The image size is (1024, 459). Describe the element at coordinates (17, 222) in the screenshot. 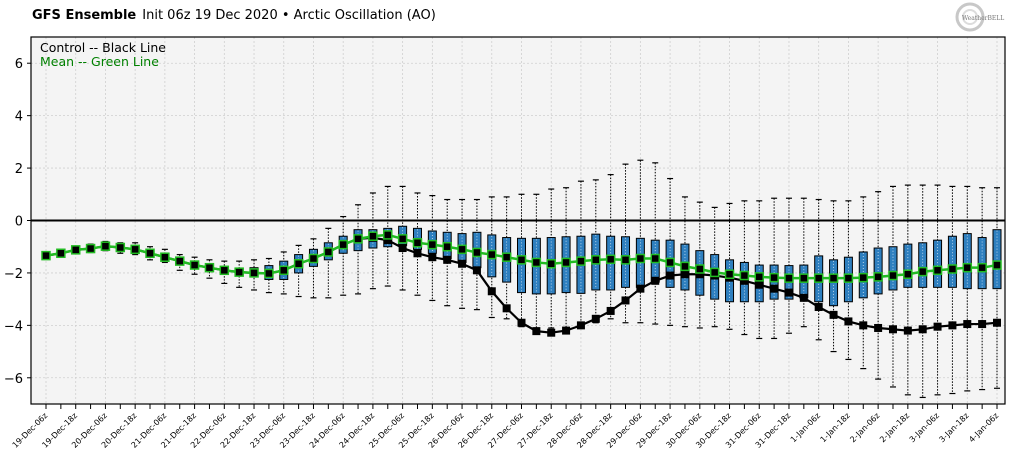

I see `y-axis: 6 4 2 0 −2 −4 −6` at that location.